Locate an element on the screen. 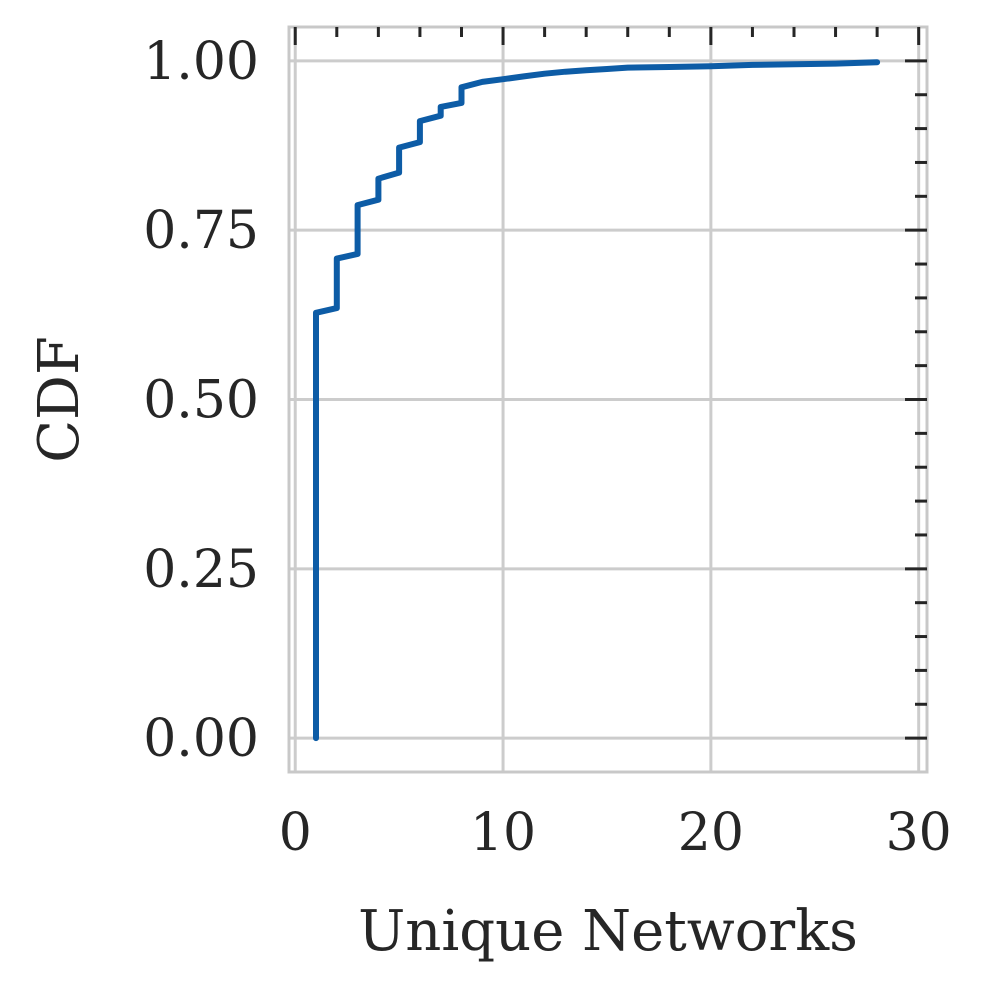 This screenshot has height=993, width=993. y-tick-label: 0.50 is located at coordinates (201, 401).